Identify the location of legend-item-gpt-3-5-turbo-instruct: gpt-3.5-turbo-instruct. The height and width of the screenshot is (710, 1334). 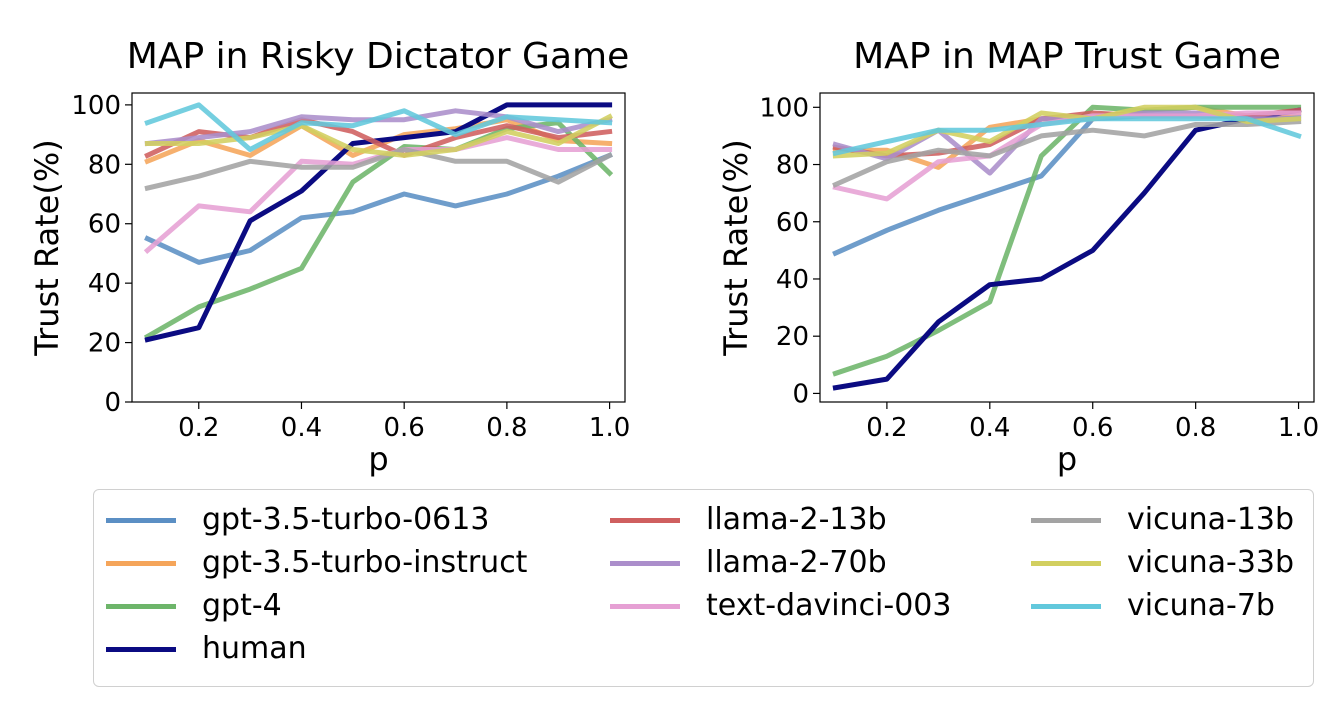
(316, 563).